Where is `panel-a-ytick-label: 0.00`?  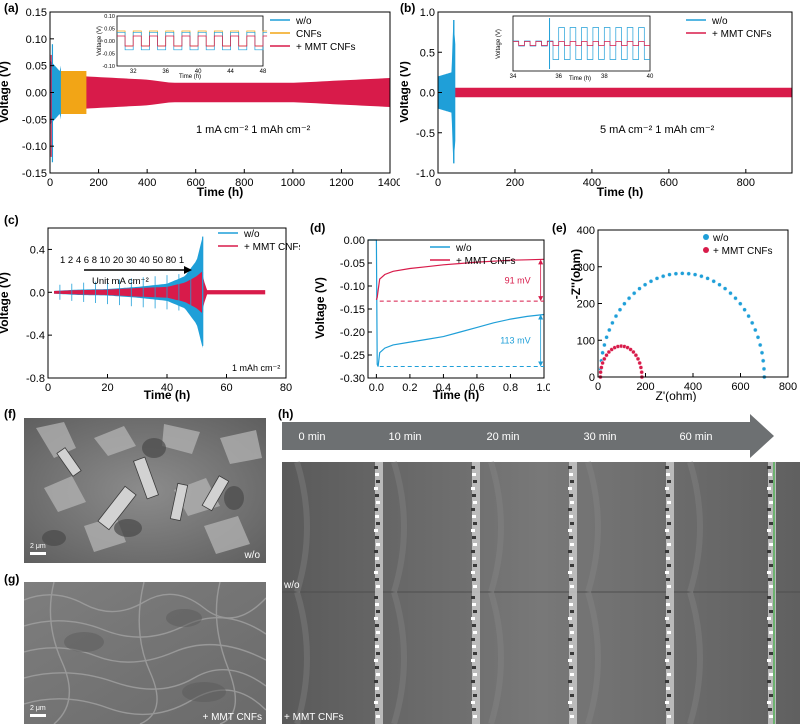
panel-a-ytick-label: 0.00 is located at coordinates (36, 94).